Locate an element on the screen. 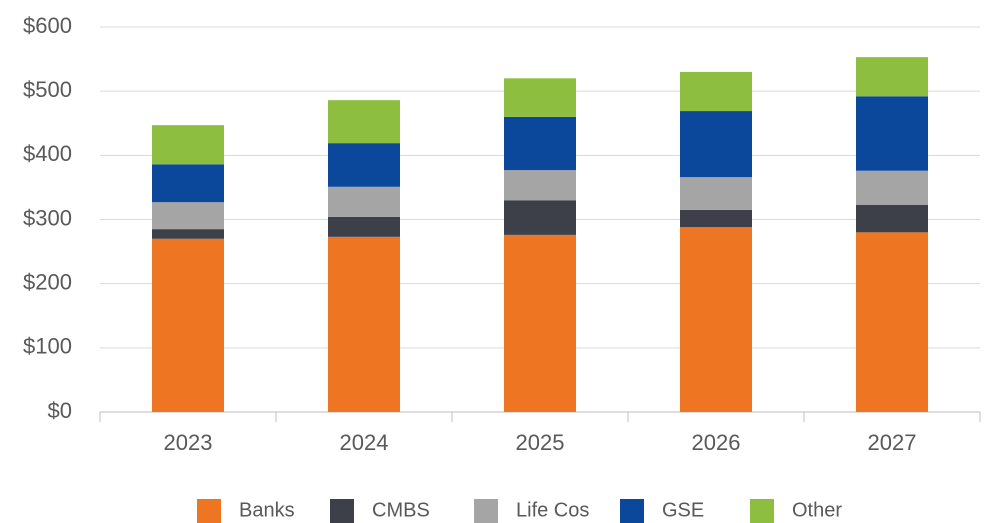 This screenshot has width=985, height=523. legend-label: Life Cos is located at coordinates (552, 510).